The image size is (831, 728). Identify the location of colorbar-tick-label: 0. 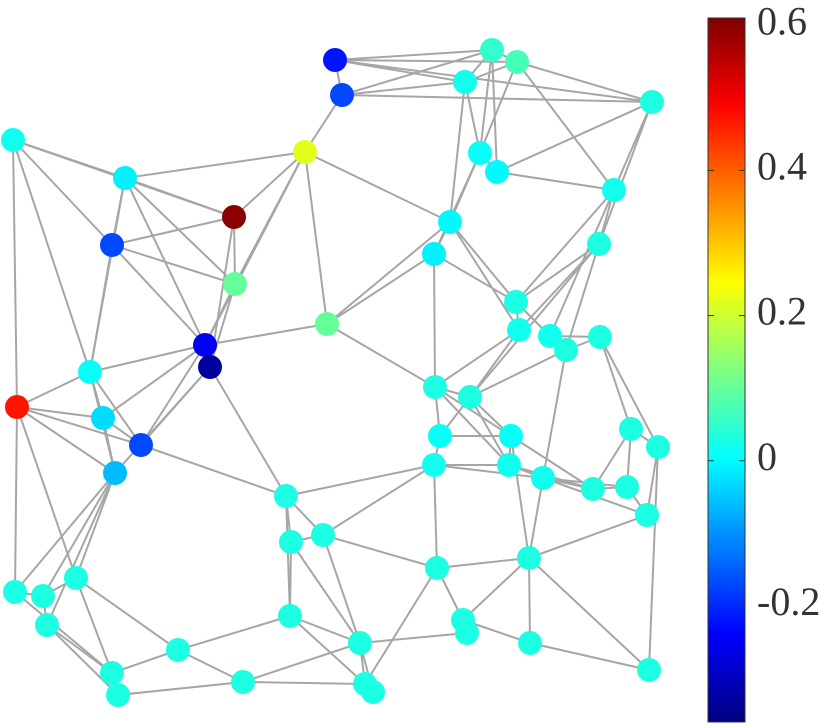
(767, 456).